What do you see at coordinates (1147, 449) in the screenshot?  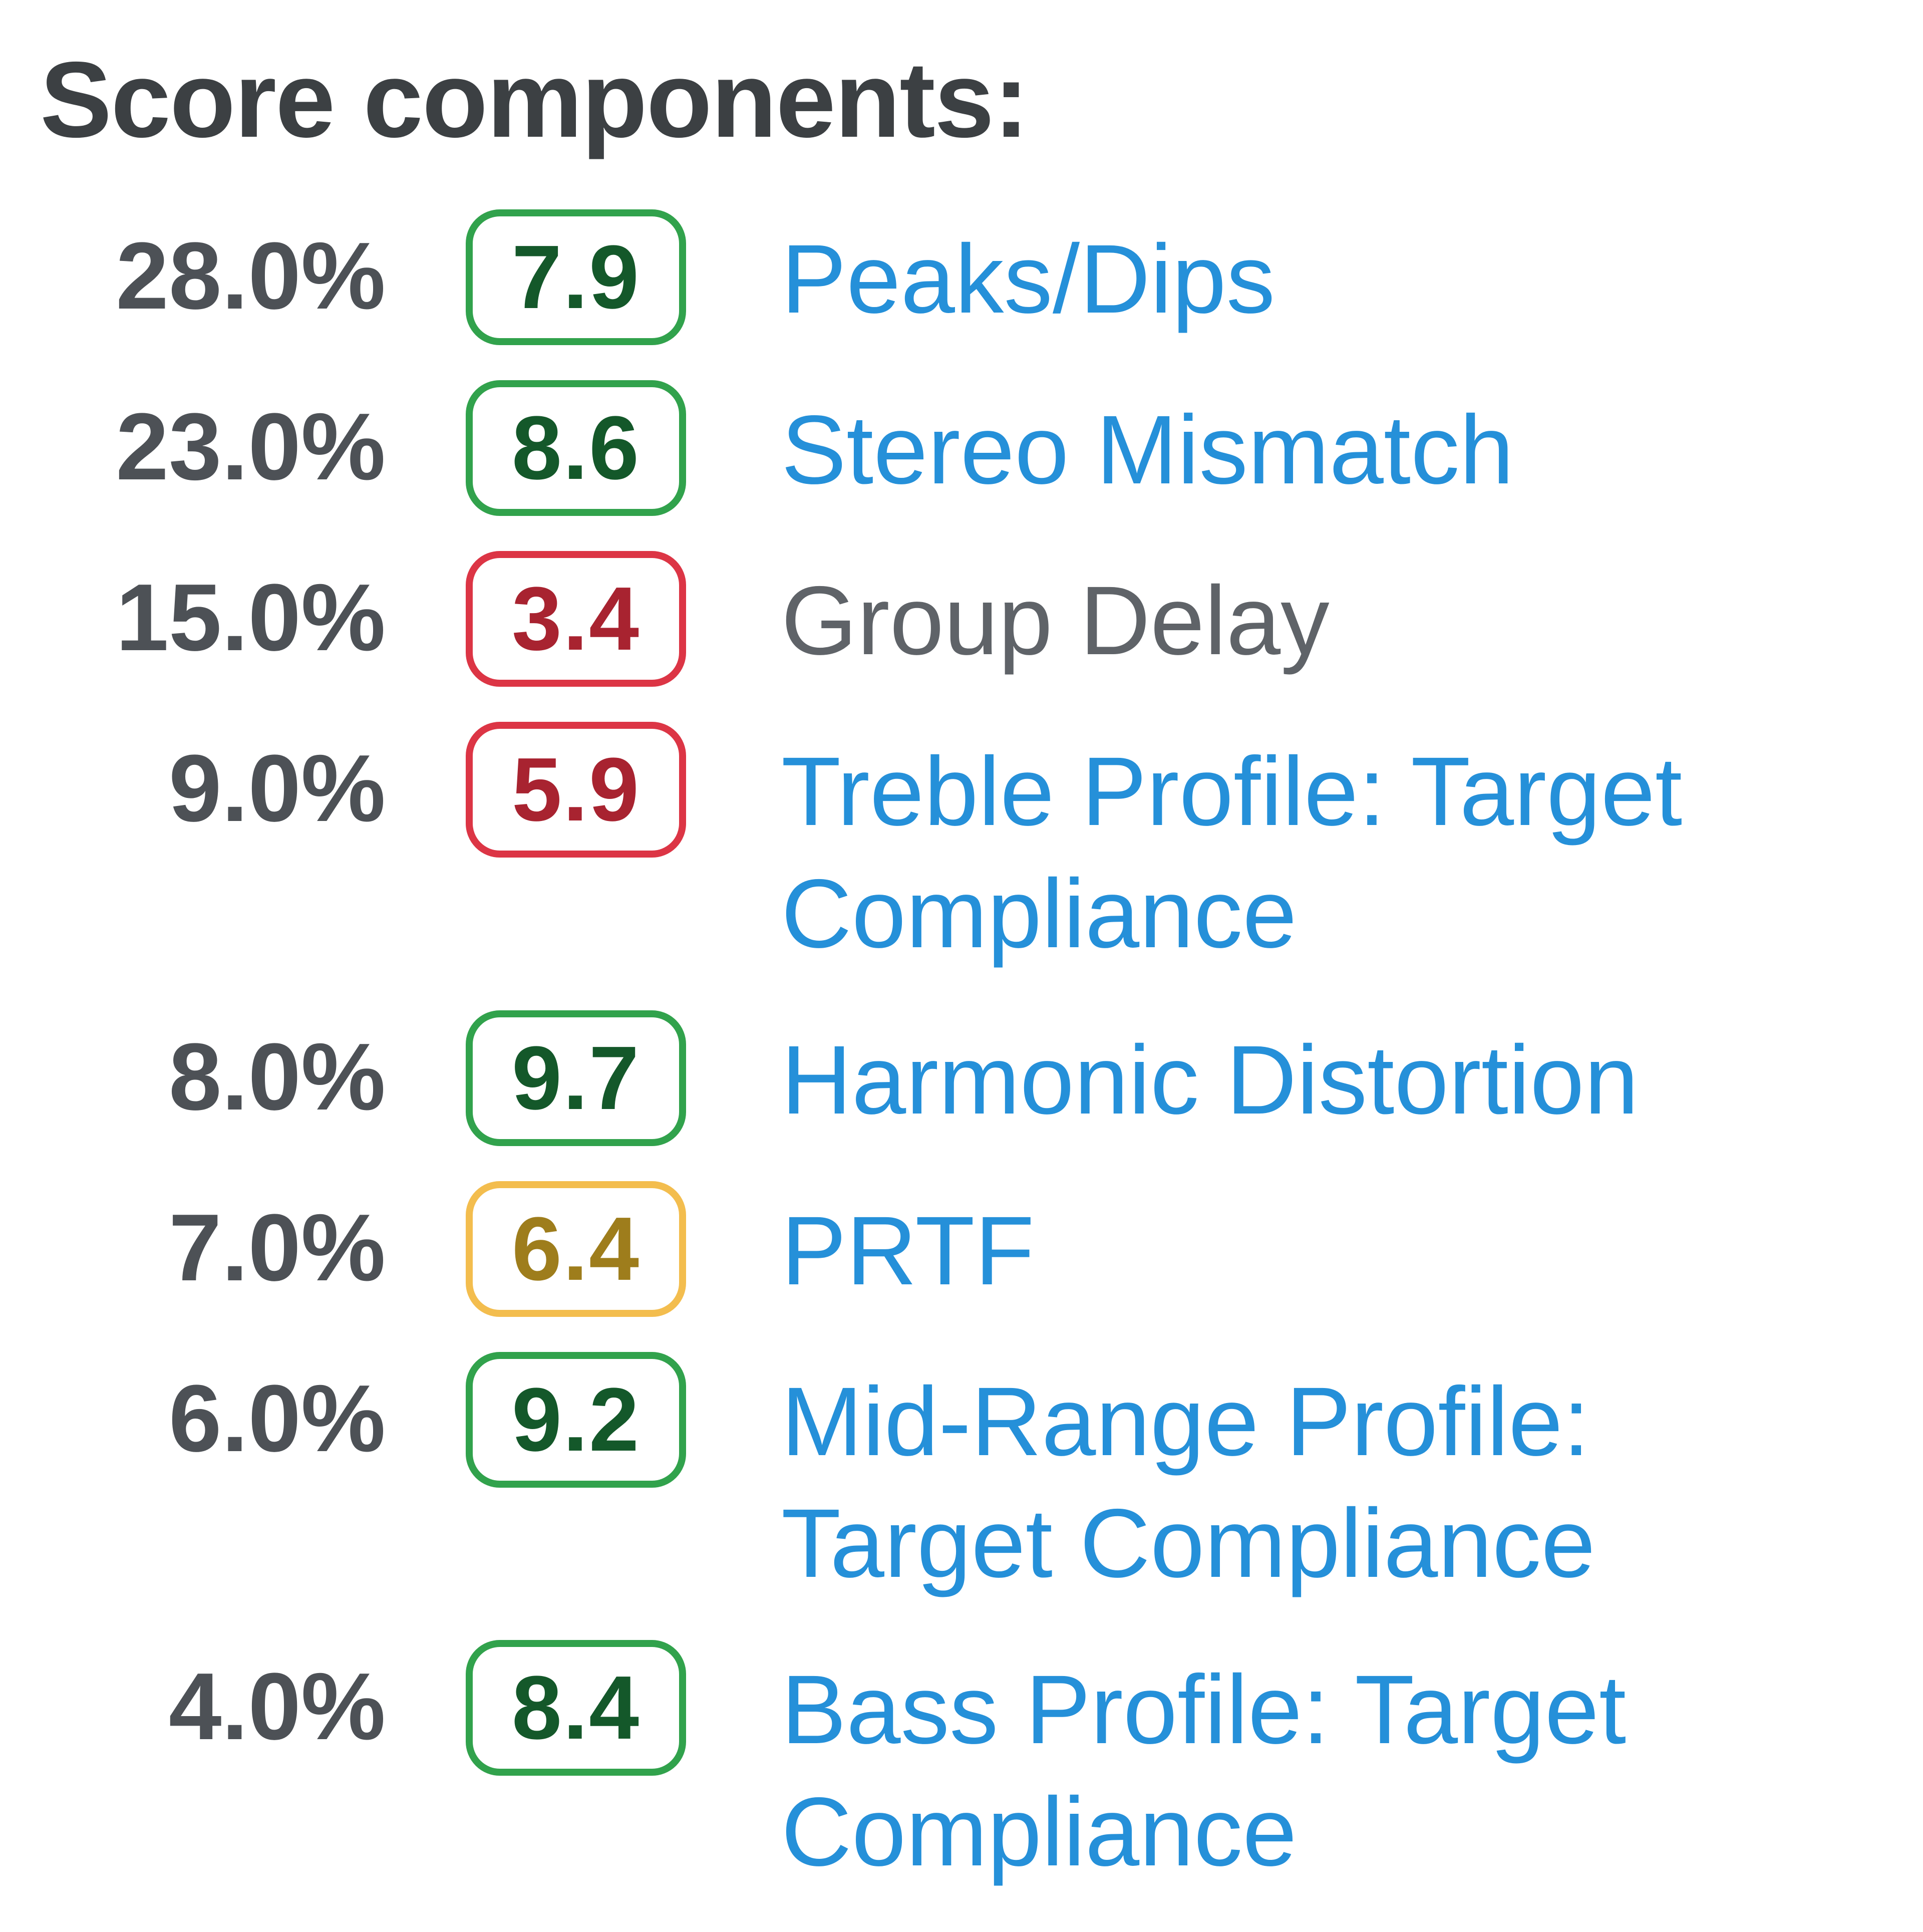 I see `component-label-link: Stereo Mismatch` at bounding box center [1147, 449].